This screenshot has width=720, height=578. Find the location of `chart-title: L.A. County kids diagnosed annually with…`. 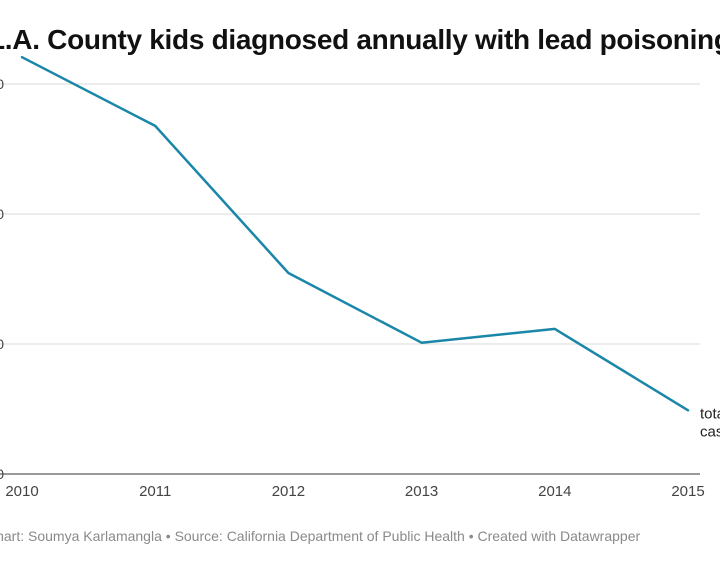

chart-title: L.A. County kids diagnosed annually with… is located at coordinates (360, 39).